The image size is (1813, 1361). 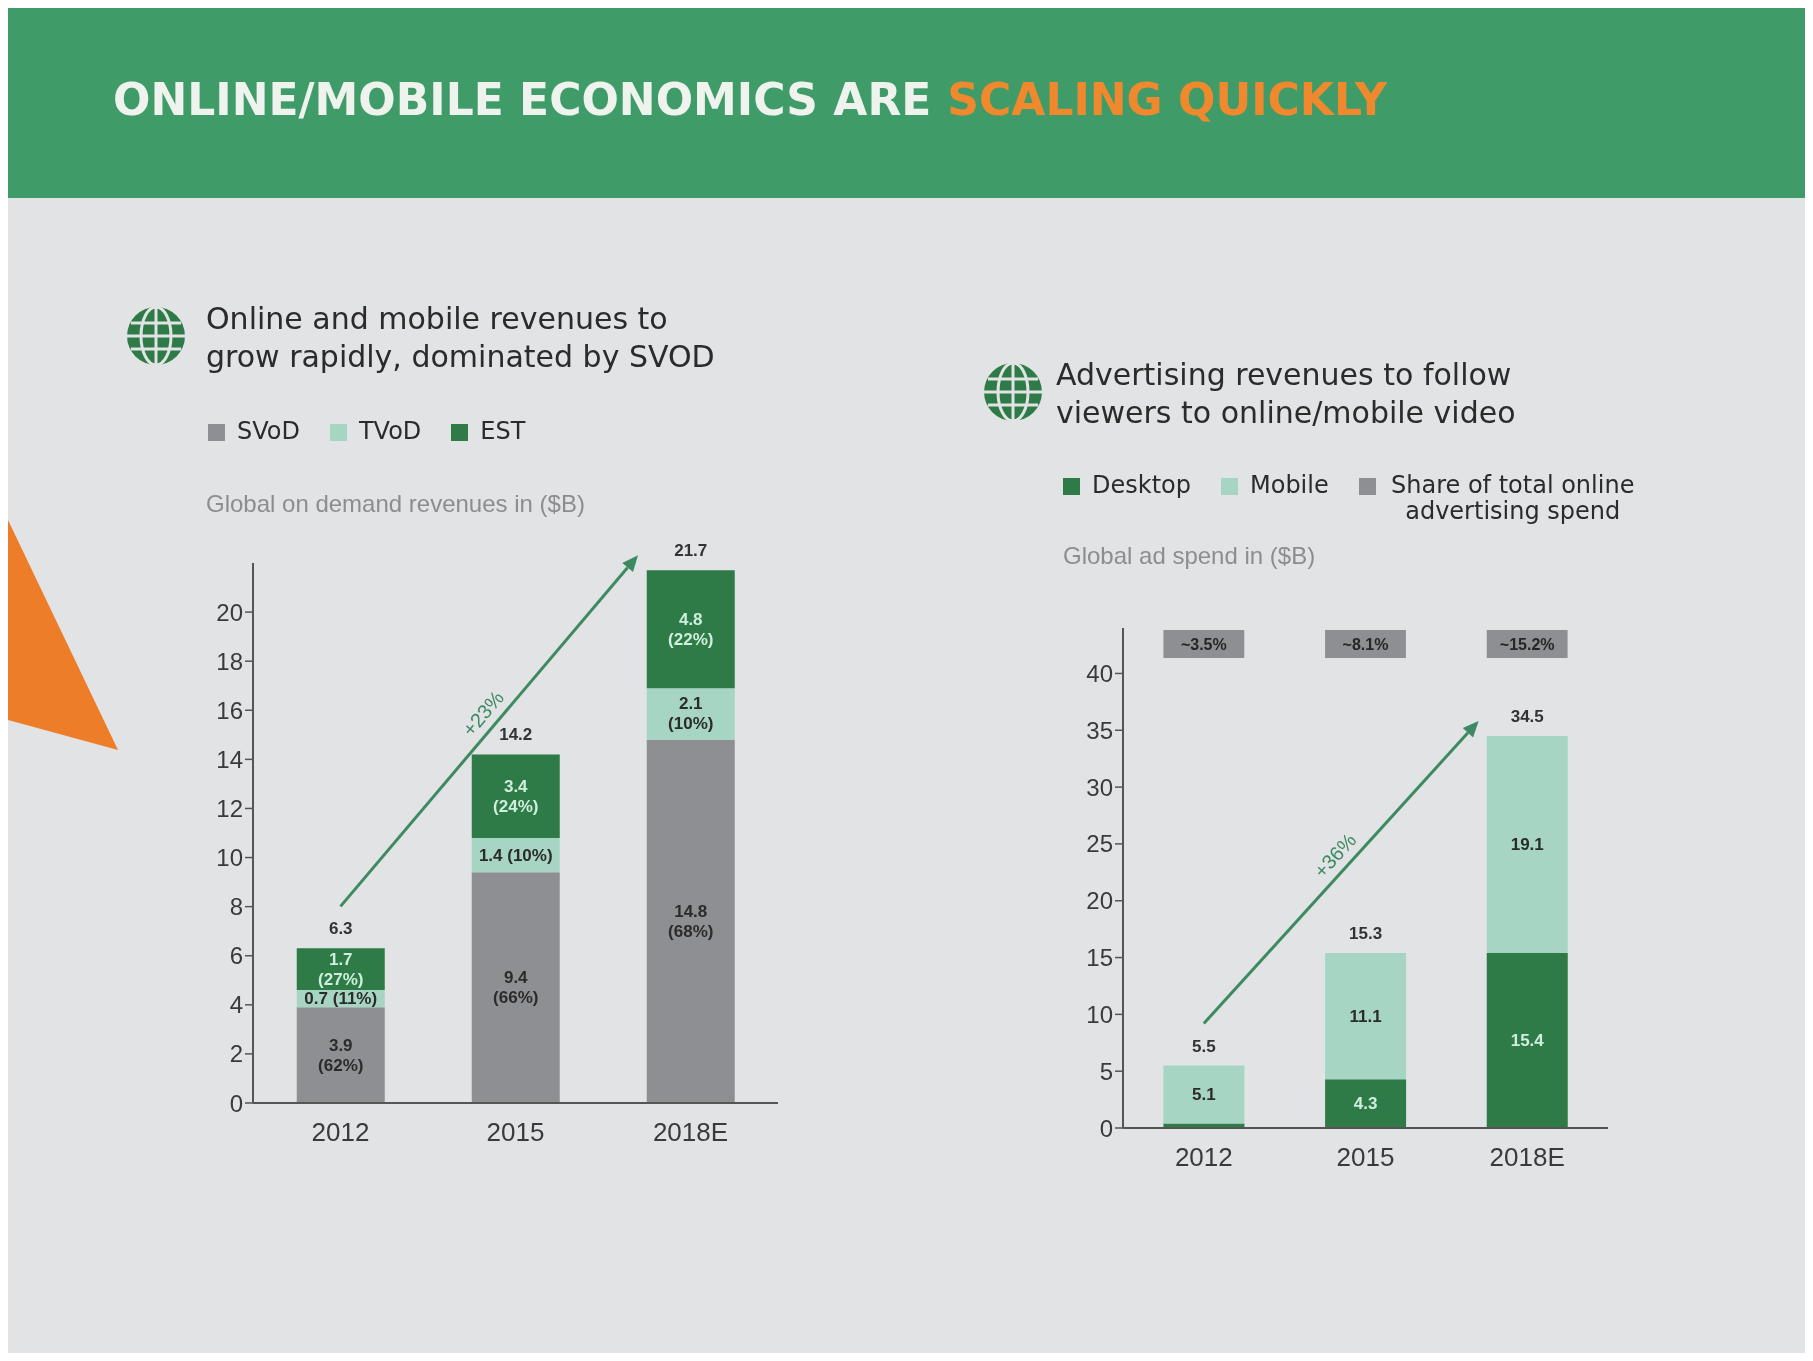 I want to click on y-tick-label: 16, so click(x=229, y=710).